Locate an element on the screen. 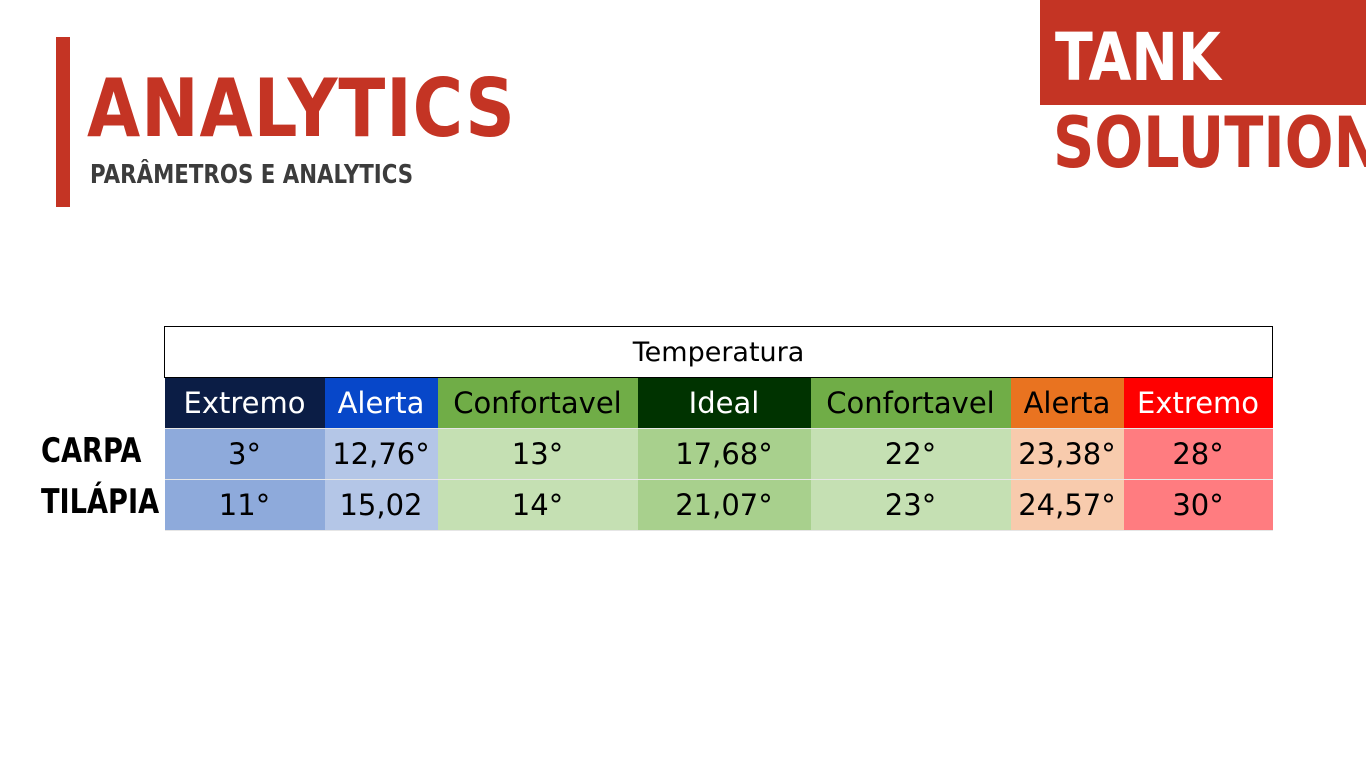 This screenshot has height=768, width=1366. table-cell: 22° is located at coordinates (910, 454).